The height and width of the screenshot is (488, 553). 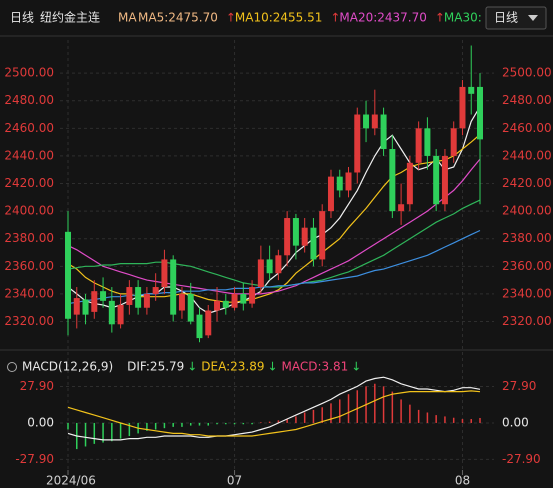 What do you see at coordinates (506, 18) in the screenshot?
I see `dropdown-label: 日线` at bounding box center [506, 18].